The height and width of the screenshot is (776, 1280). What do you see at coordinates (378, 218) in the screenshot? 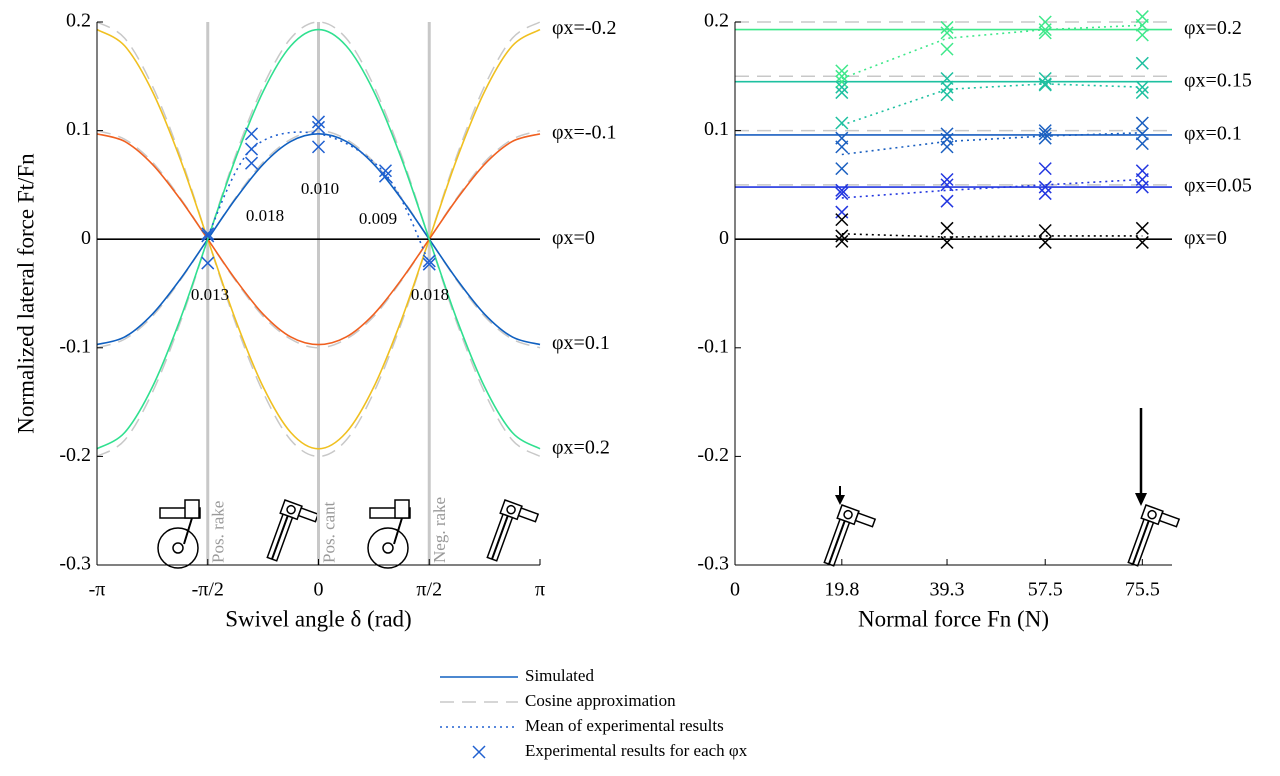
I see `annotation: 0.009` at bounding box center [378, 218].